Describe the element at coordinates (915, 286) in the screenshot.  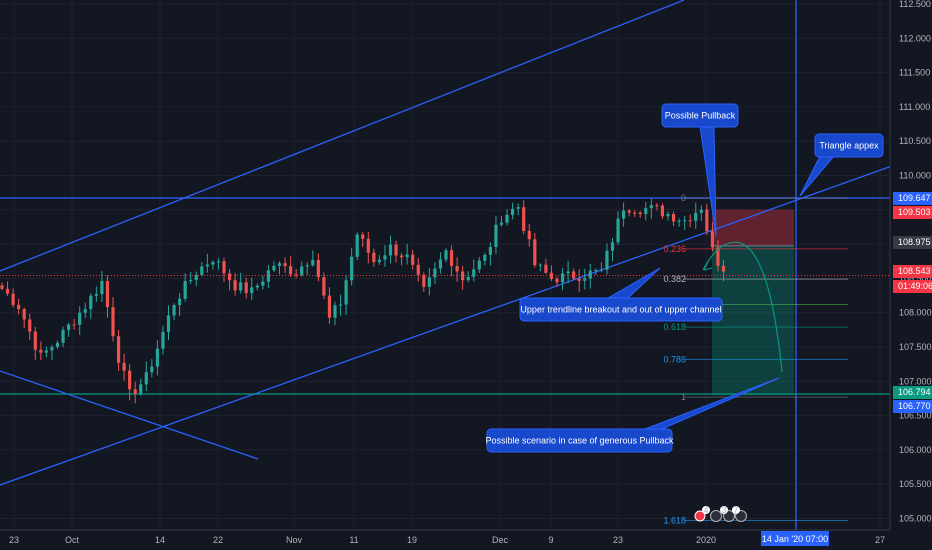
I see `price-tag-label: 01:49:06` at that location.